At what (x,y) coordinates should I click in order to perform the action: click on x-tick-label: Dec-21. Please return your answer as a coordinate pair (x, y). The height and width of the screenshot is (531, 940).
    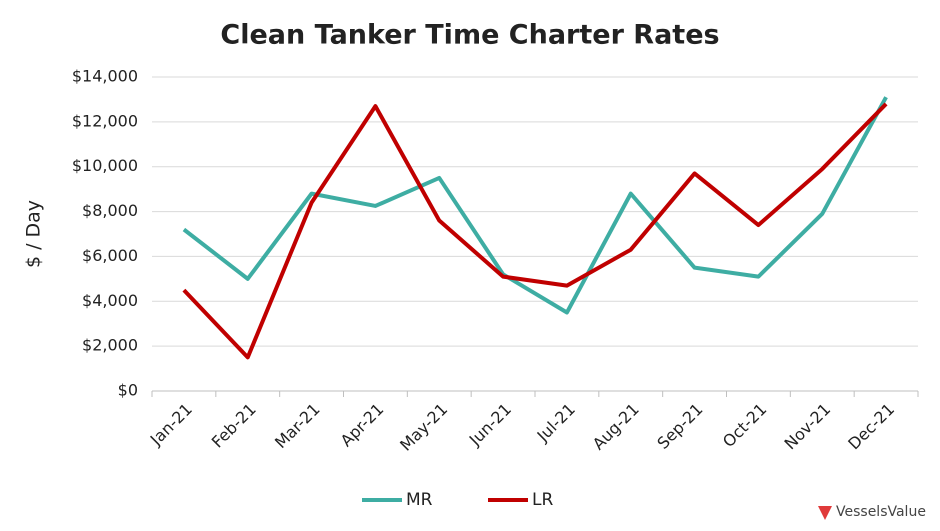
    Looking at the image, I should click on (871, 427).